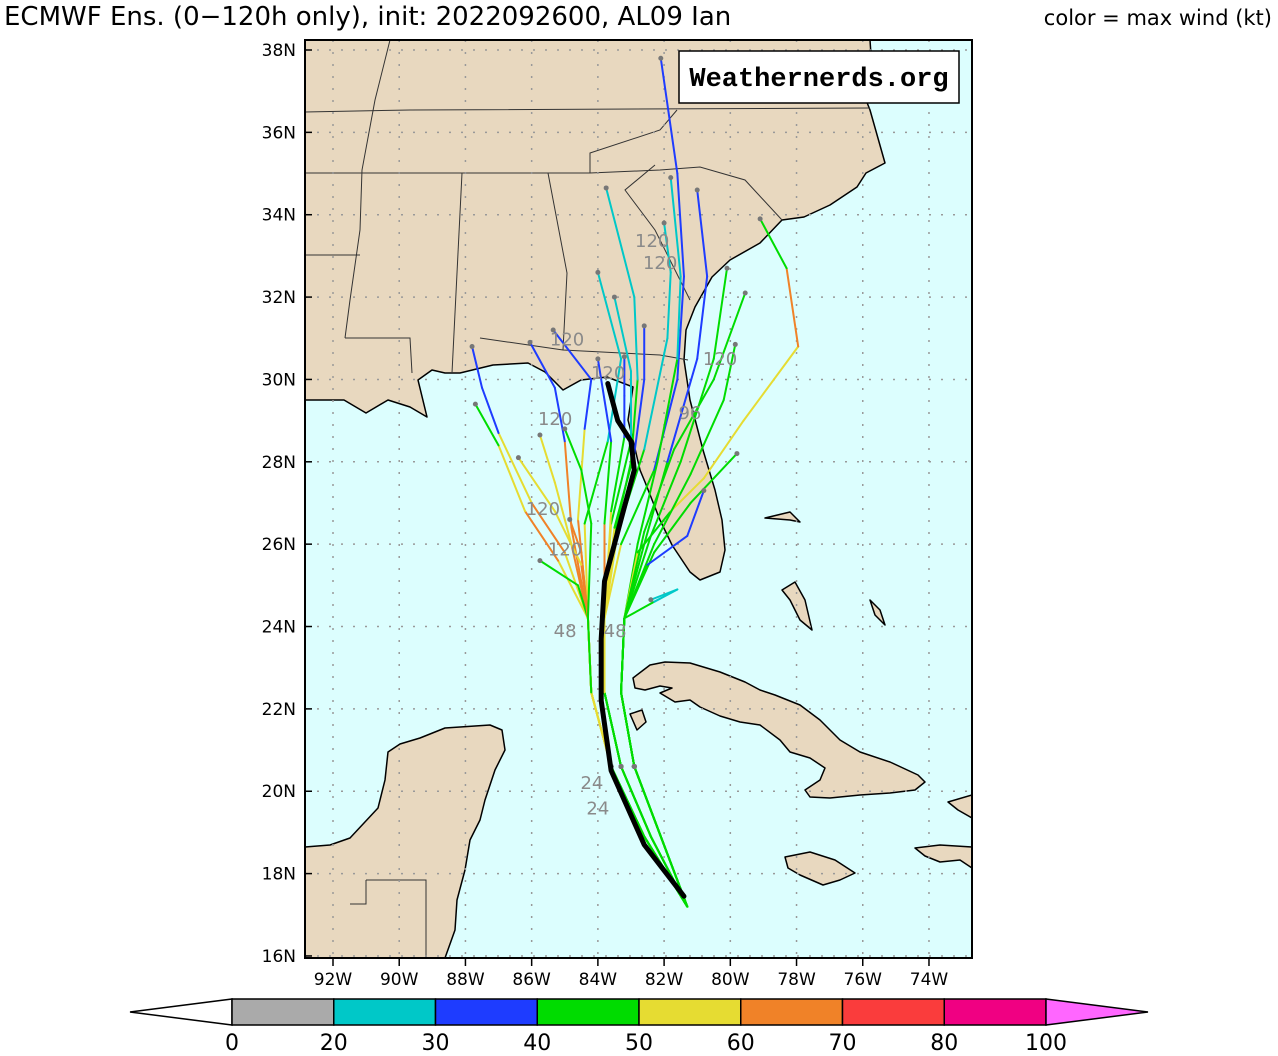  Describe the element at coordinates (465, 980) in the screenshot. I see `lon-label: 88W` at that location.